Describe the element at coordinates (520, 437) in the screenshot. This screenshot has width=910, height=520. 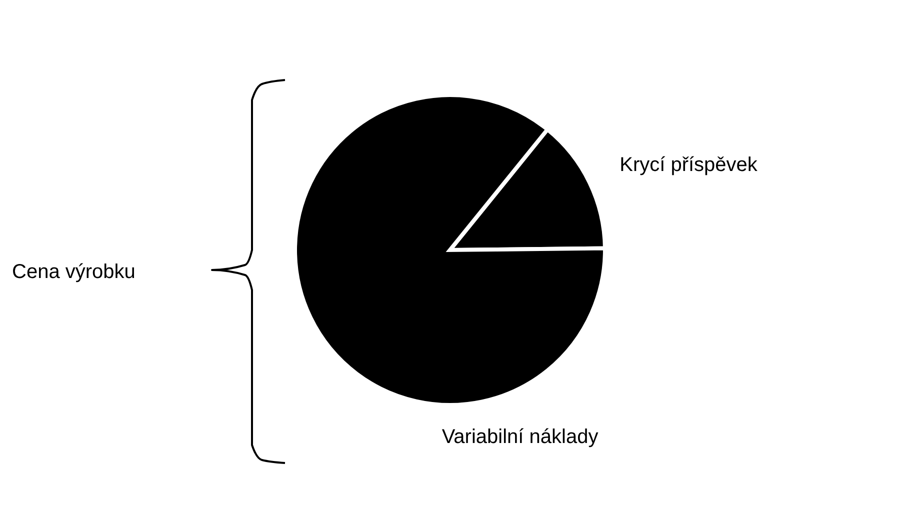
I see `slice-label: Variabilní náklady` at that location.